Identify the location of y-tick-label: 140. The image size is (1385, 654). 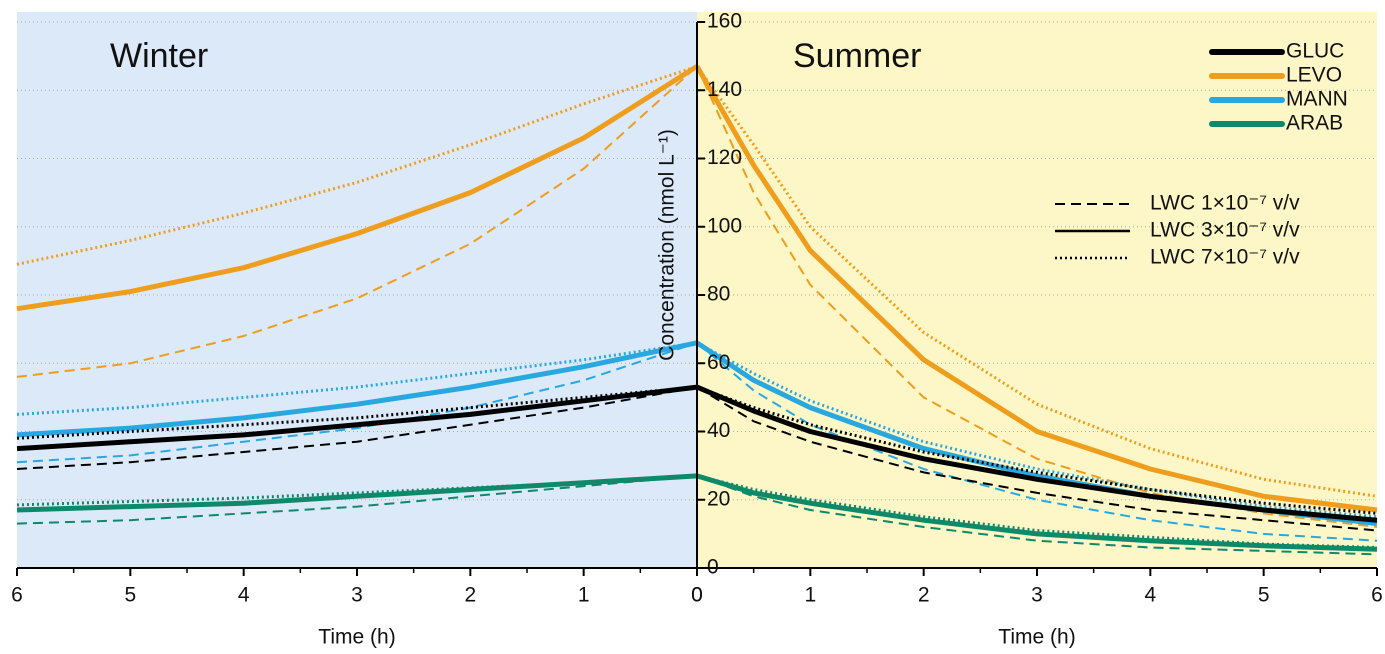
(724, 89).